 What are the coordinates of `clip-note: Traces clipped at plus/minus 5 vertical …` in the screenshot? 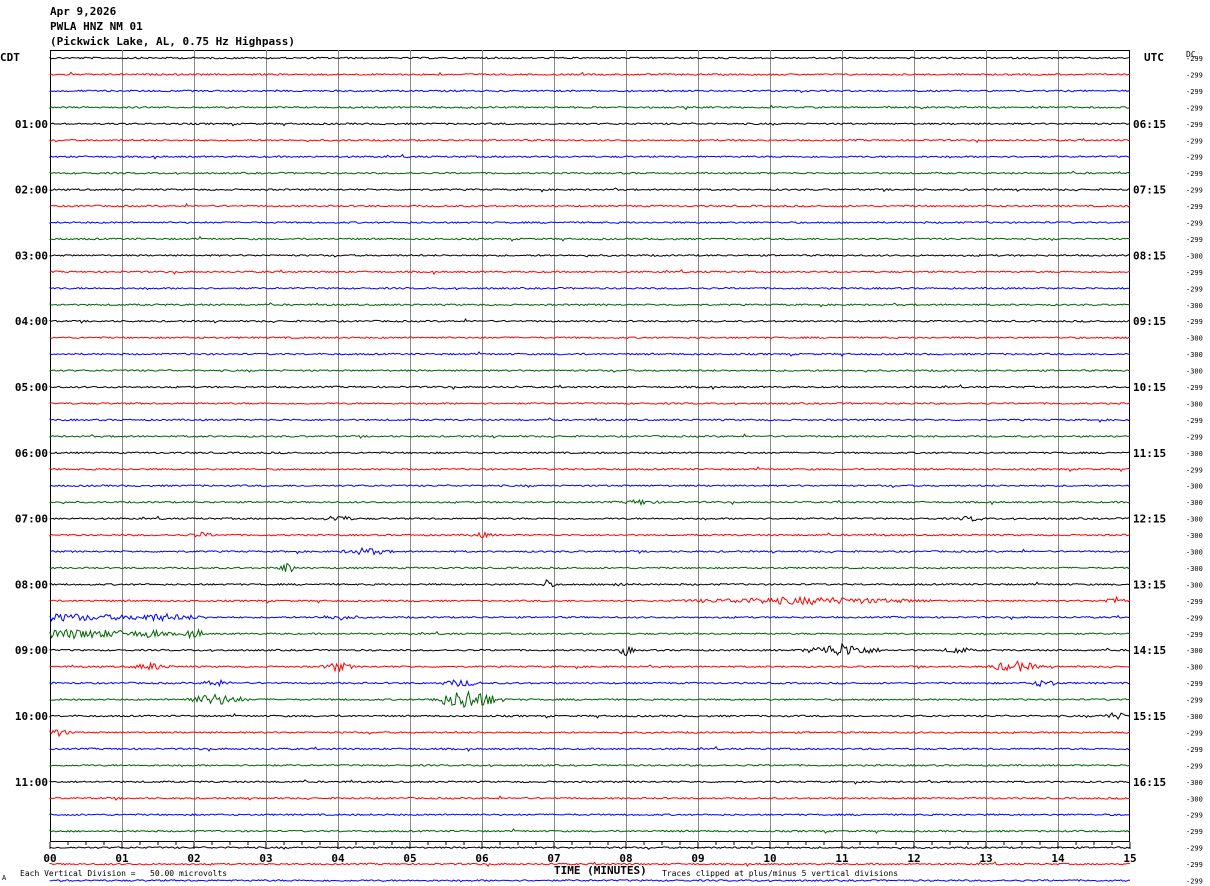 It's located at (780, 873).